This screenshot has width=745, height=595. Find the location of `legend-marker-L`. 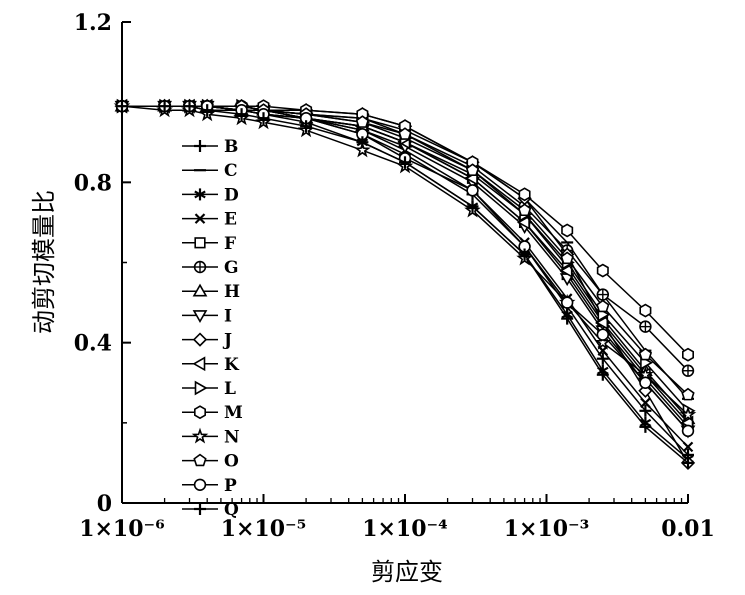

legend-marker-L is located at coordinates (201, 388).